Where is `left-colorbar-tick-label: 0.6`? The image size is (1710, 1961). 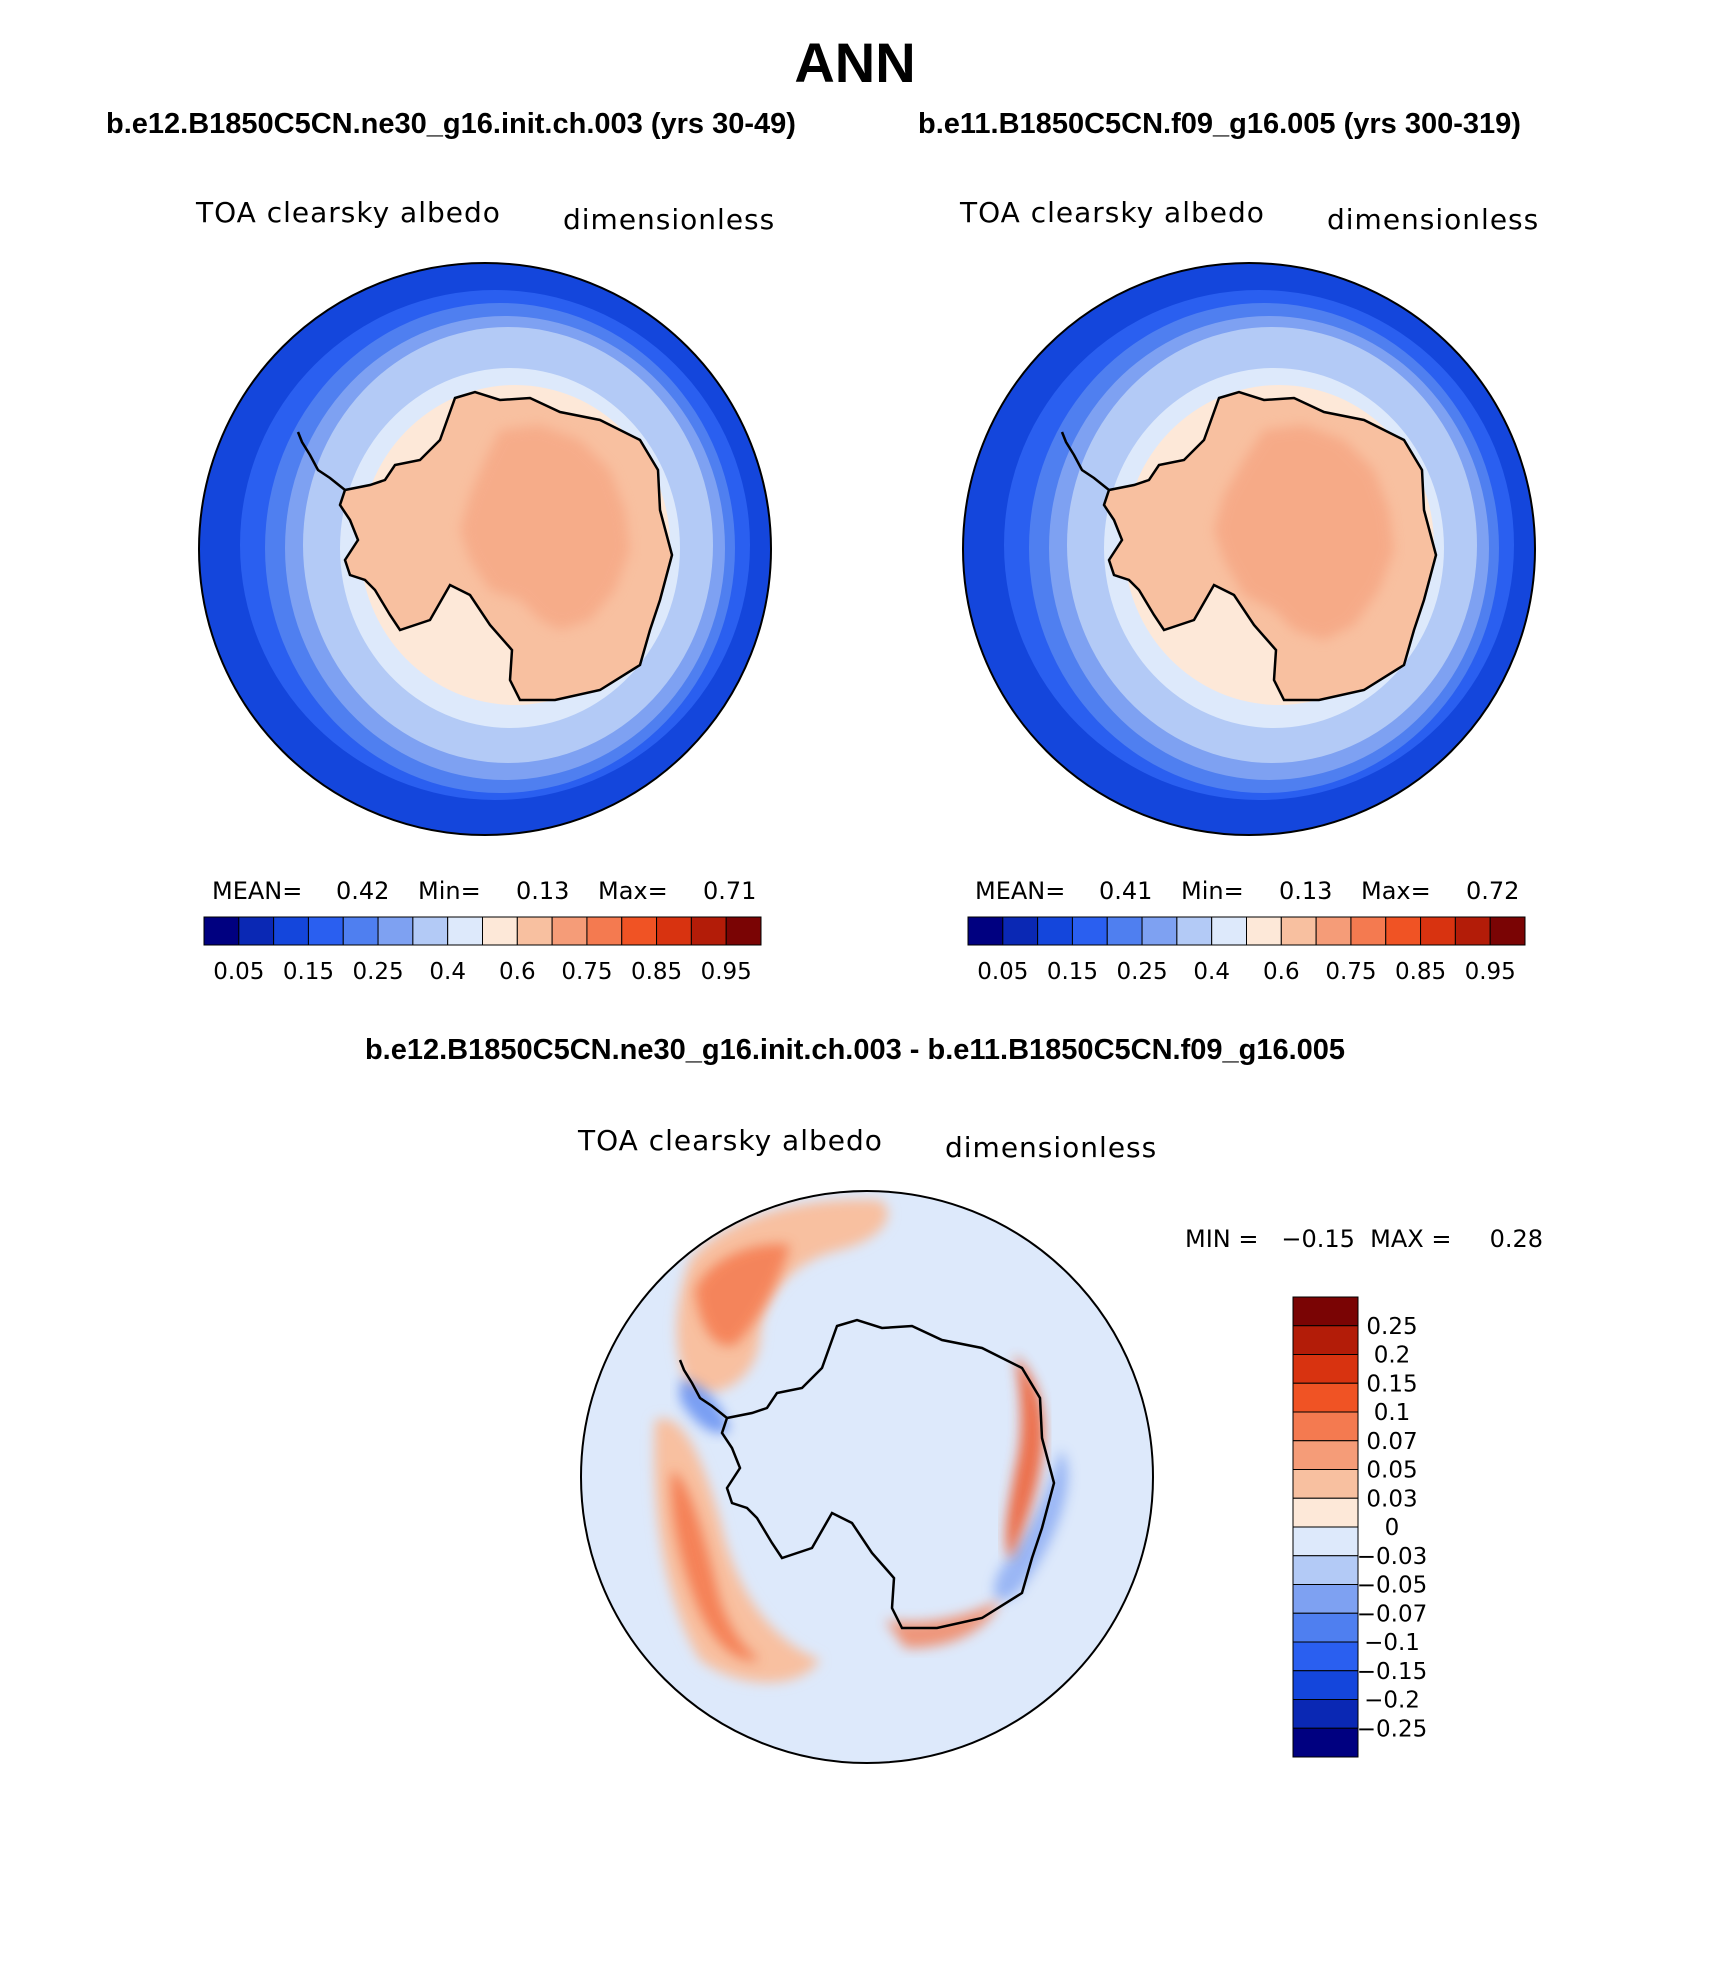
left-colorbar-tick-label: 0.6 is located at coordinates (517, 972).